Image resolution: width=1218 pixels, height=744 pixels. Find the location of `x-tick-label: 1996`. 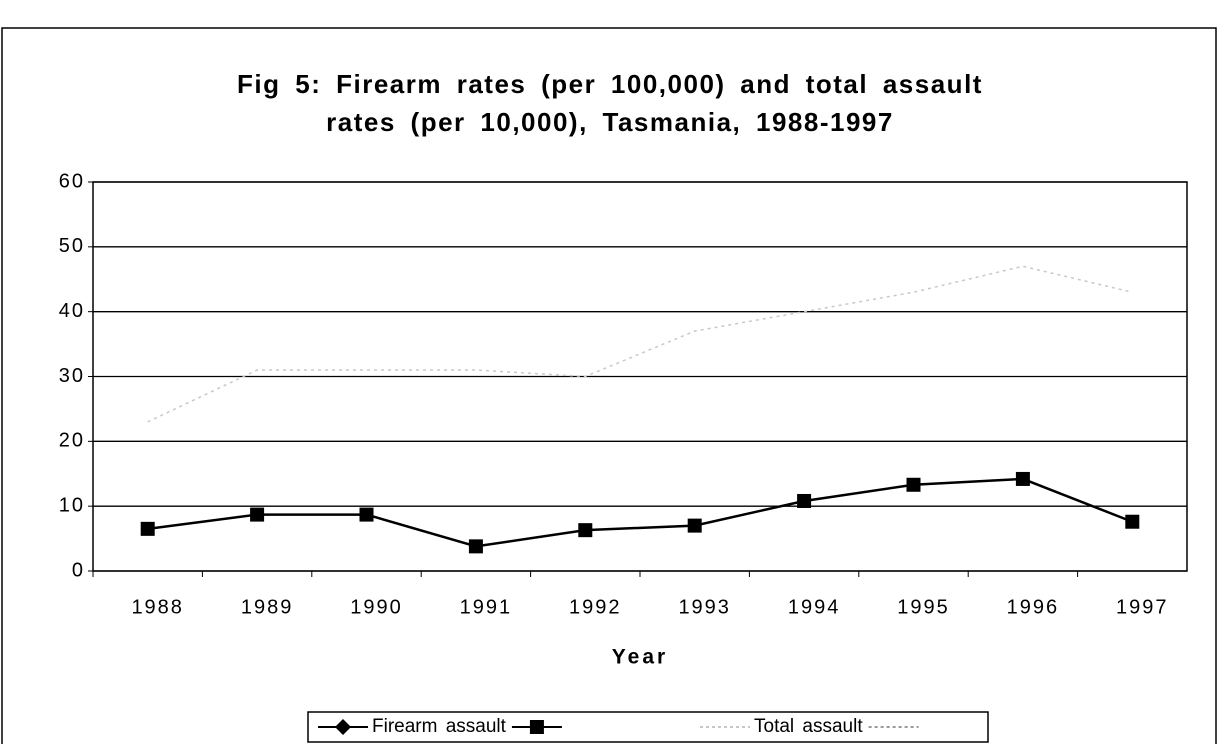

x-tick-label: 1996 is located at coordinates (1033, 607).